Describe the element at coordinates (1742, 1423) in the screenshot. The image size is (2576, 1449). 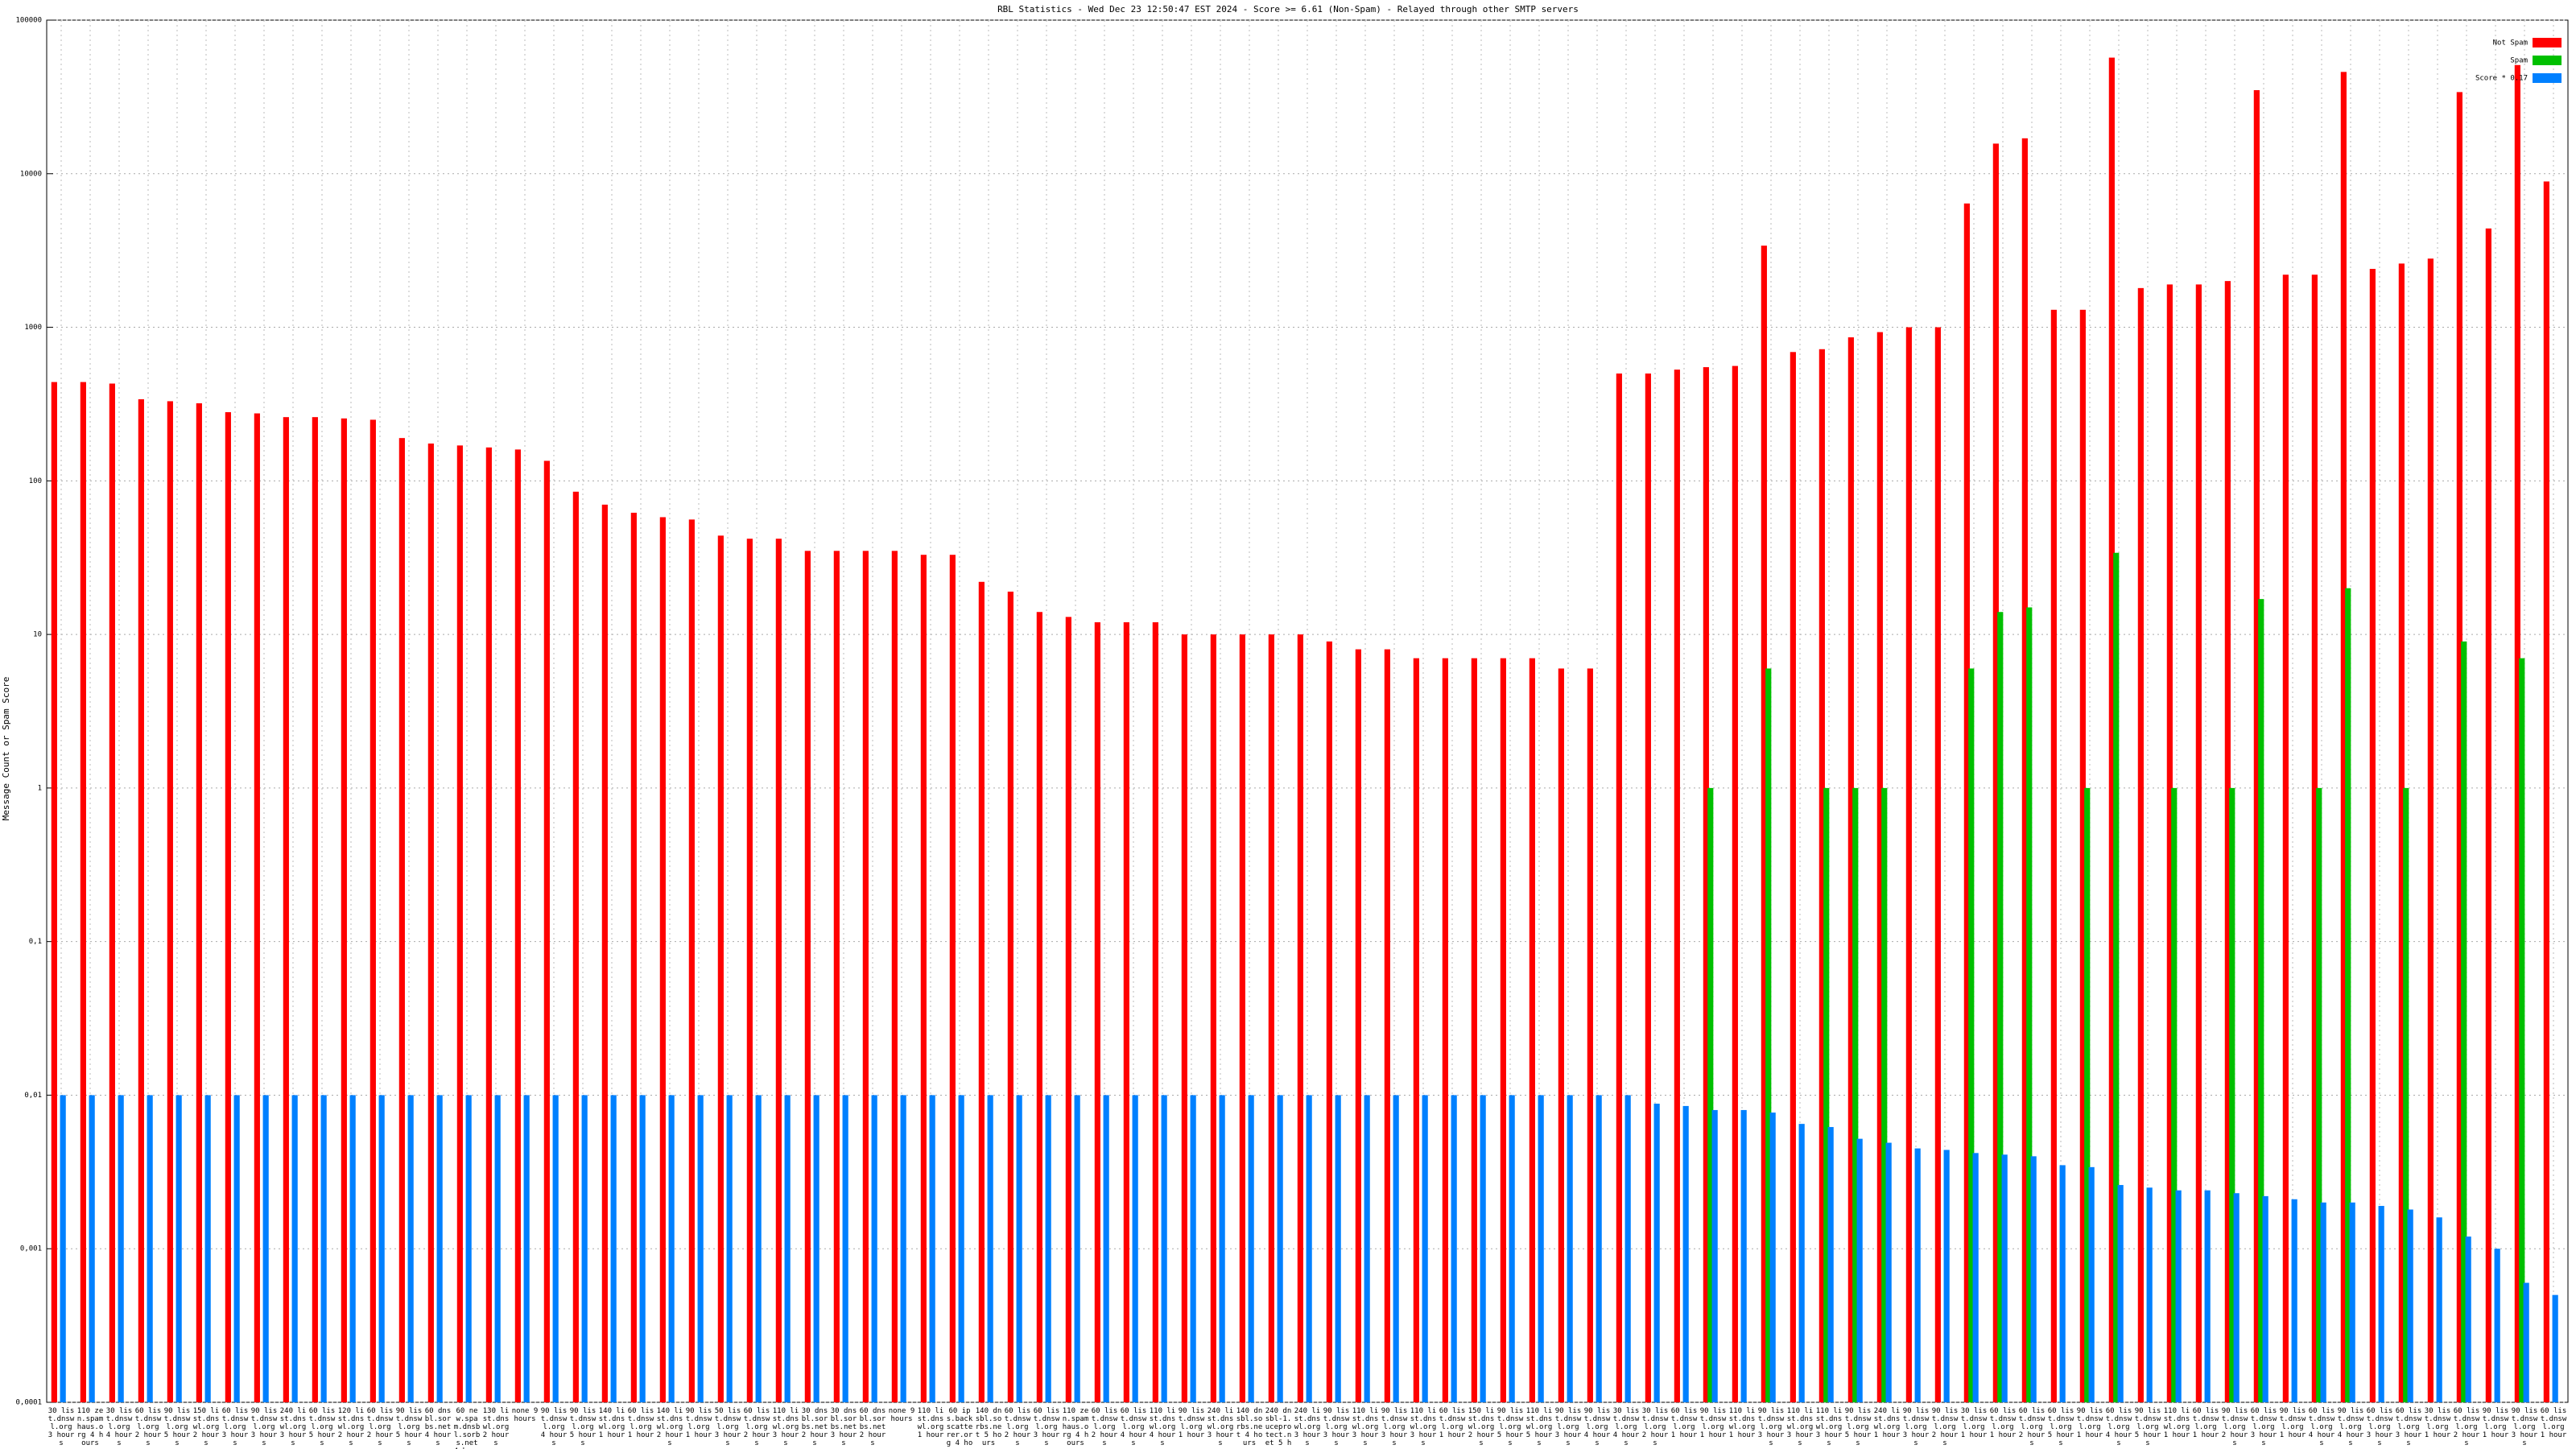
I see `x-tick-label: 110 list.dnswl.org 1 hour` at that location.